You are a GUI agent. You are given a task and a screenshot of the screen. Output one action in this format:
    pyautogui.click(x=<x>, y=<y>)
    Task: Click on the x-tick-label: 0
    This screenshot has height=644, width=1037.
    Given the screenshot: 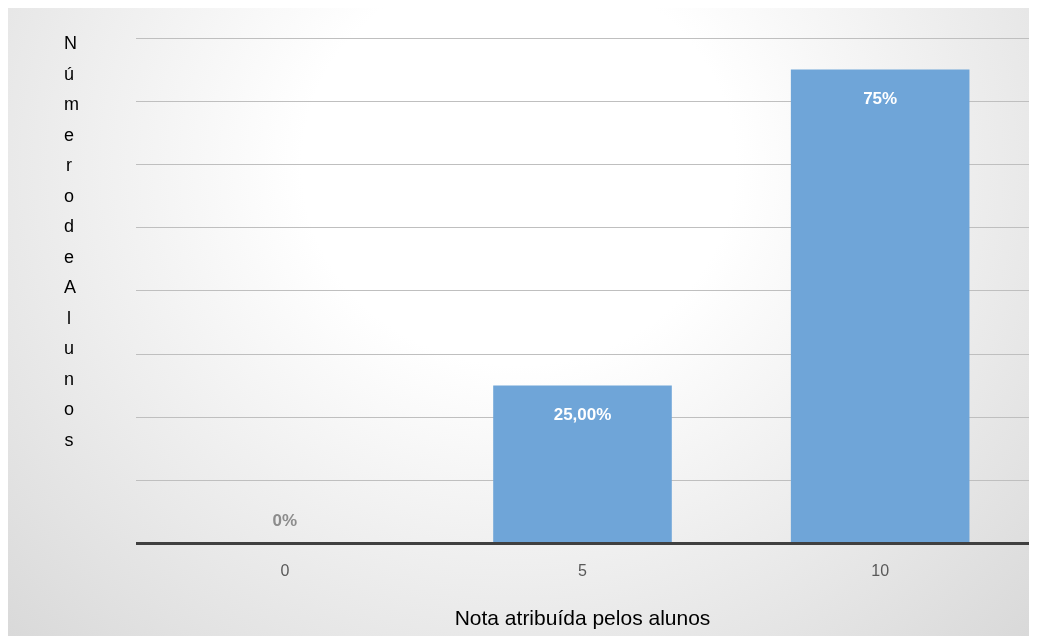 What is the action you would take?
    pyautogui.click(x=285, y=570)
    